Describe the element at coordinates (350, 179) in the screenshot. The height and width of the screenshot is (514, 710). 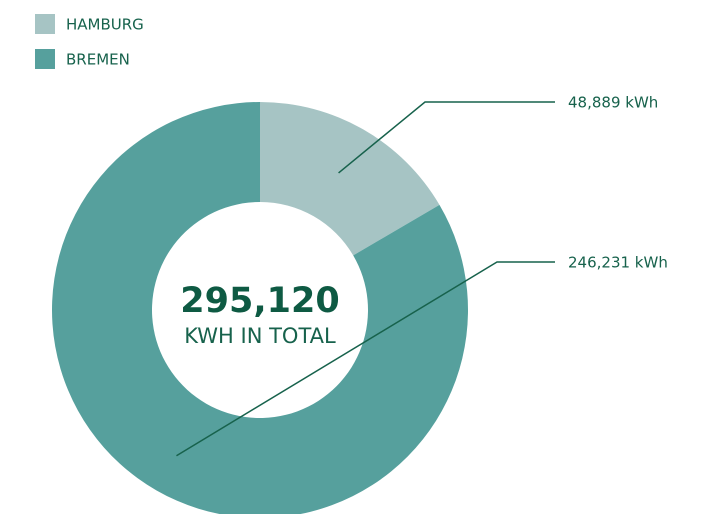
I see `donut-segment` at that location.